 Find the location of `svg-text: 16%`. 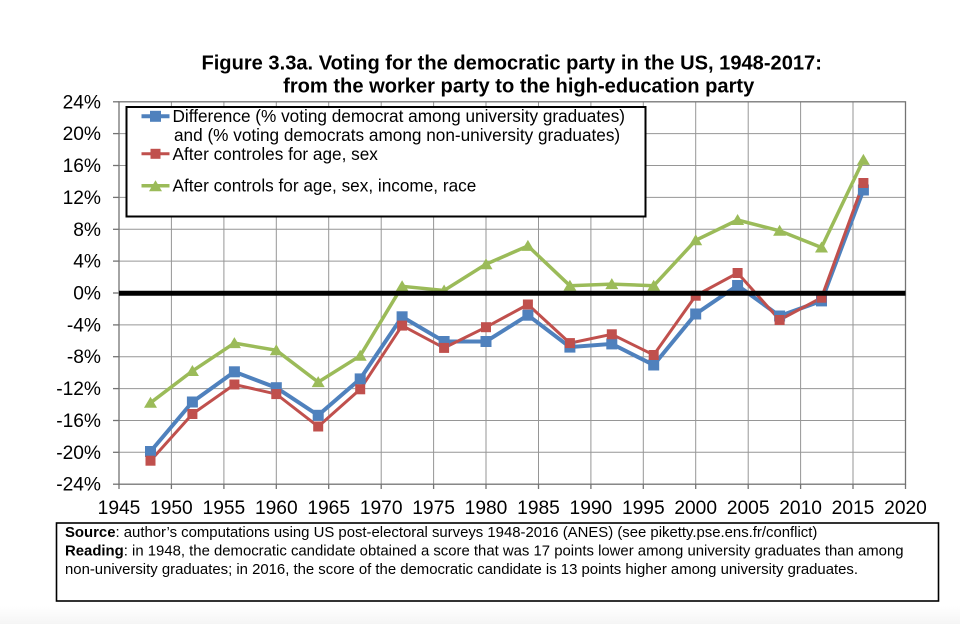

svg-text: 16% is located at coordinates (82, 166).